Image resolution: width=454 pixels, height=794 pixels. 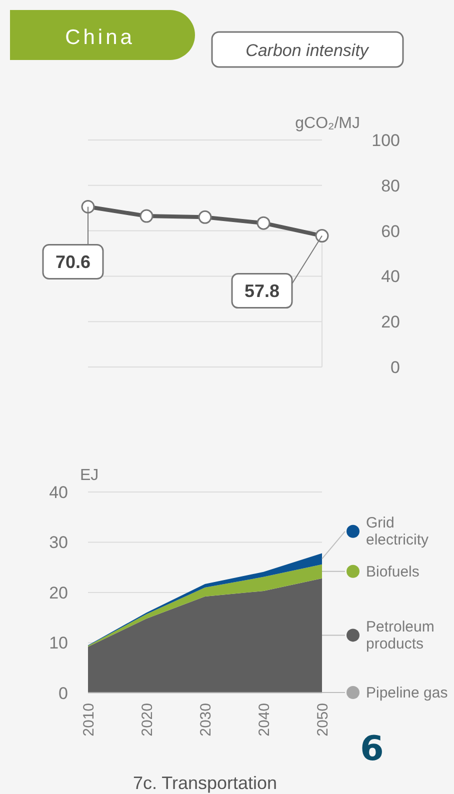 What do you see at coordinates (89, 475) in the screenshot?
I see `y-axis-title: EJ` at bounding box center [89, 475].